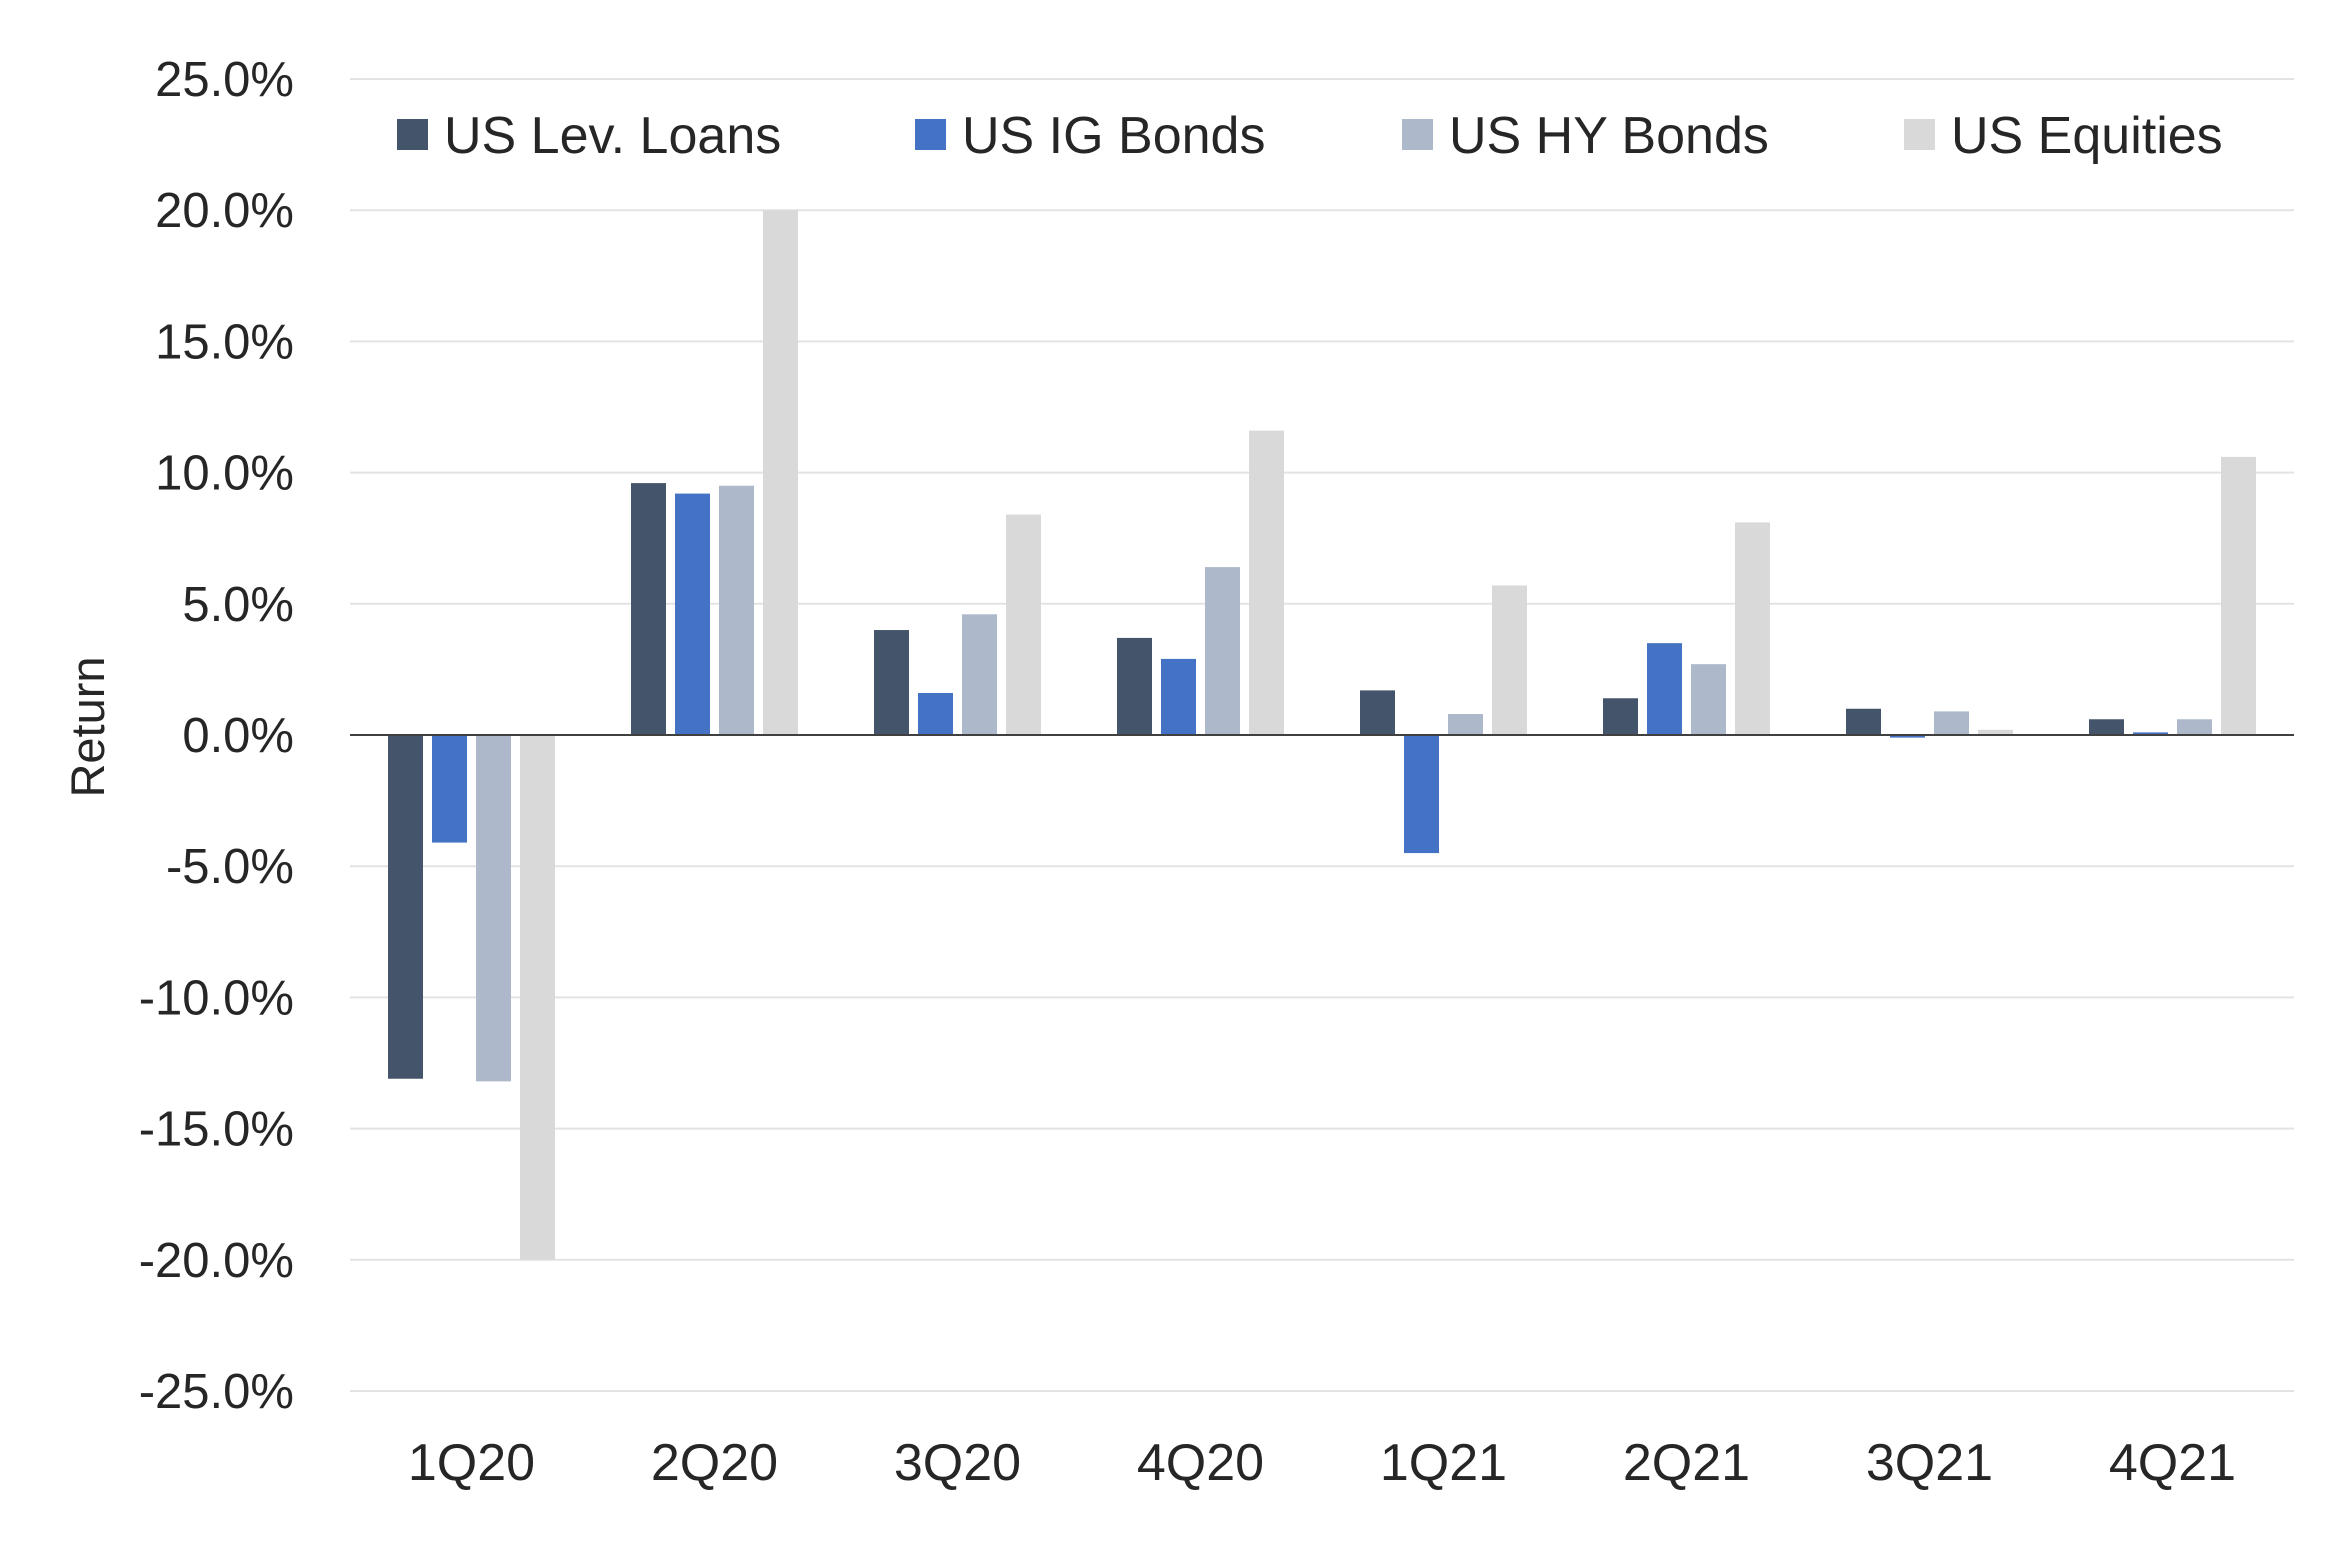  I want to click on x-category-label: 2Q20, so click(714, 1463).